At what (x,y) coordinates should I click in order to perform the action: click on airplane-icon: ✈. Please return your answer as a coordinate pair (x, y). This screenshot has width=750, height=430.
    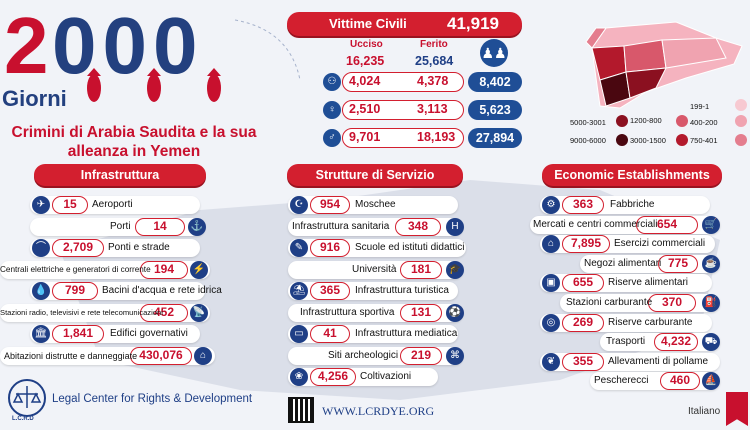
    Looking at the image, I should click on (41, 205).